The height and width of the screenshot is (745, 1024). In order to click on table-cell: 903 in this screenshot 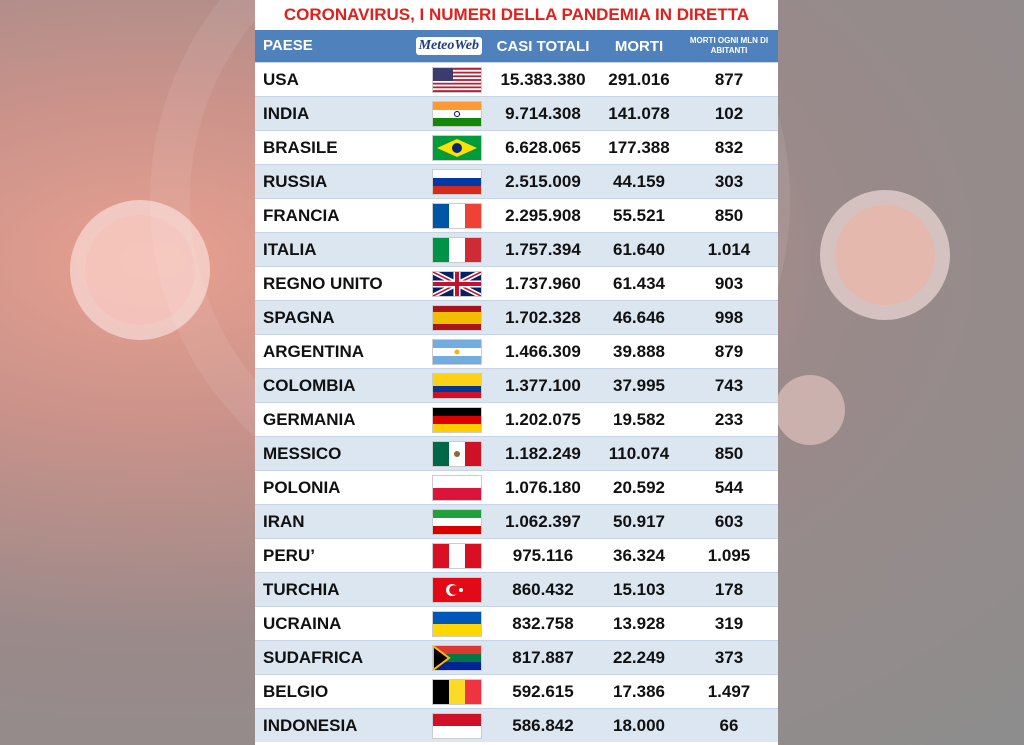, I will do `click(729, 283)`.